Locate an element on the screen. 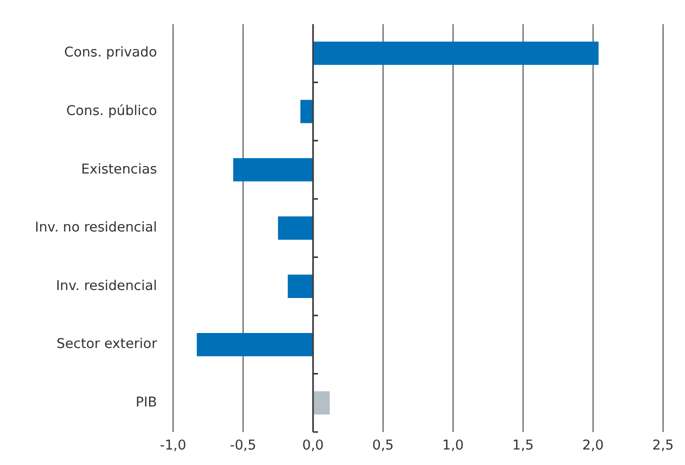 The height and width of the screenshot is (465, 685). x-tick-label: -1,0 is located at coordinates (173, 446).